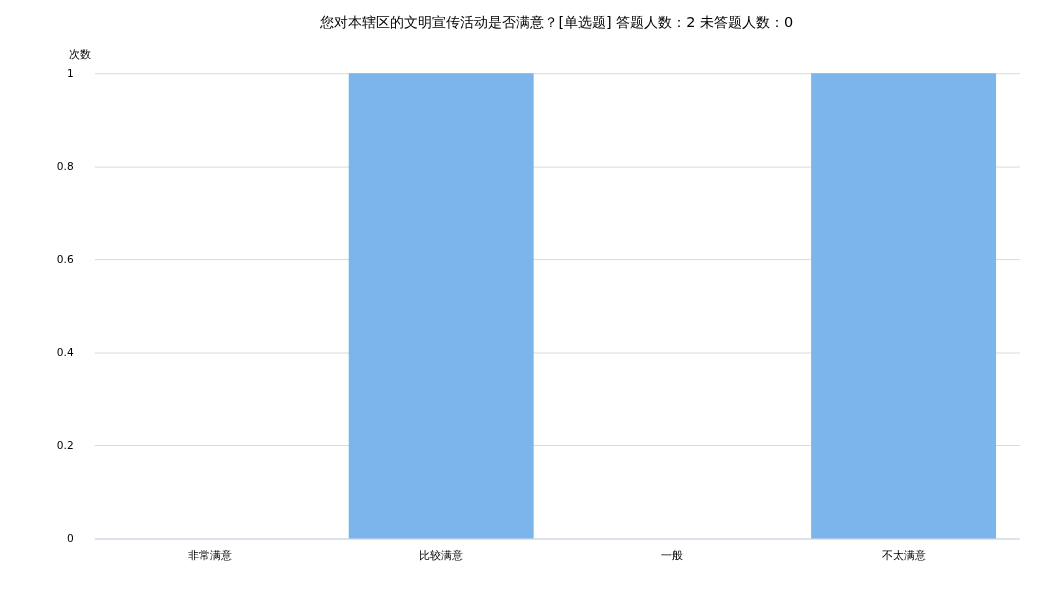 The image size is (1050, 600). I want to click on x-tick-label: 比较满意, so click(441, 555).